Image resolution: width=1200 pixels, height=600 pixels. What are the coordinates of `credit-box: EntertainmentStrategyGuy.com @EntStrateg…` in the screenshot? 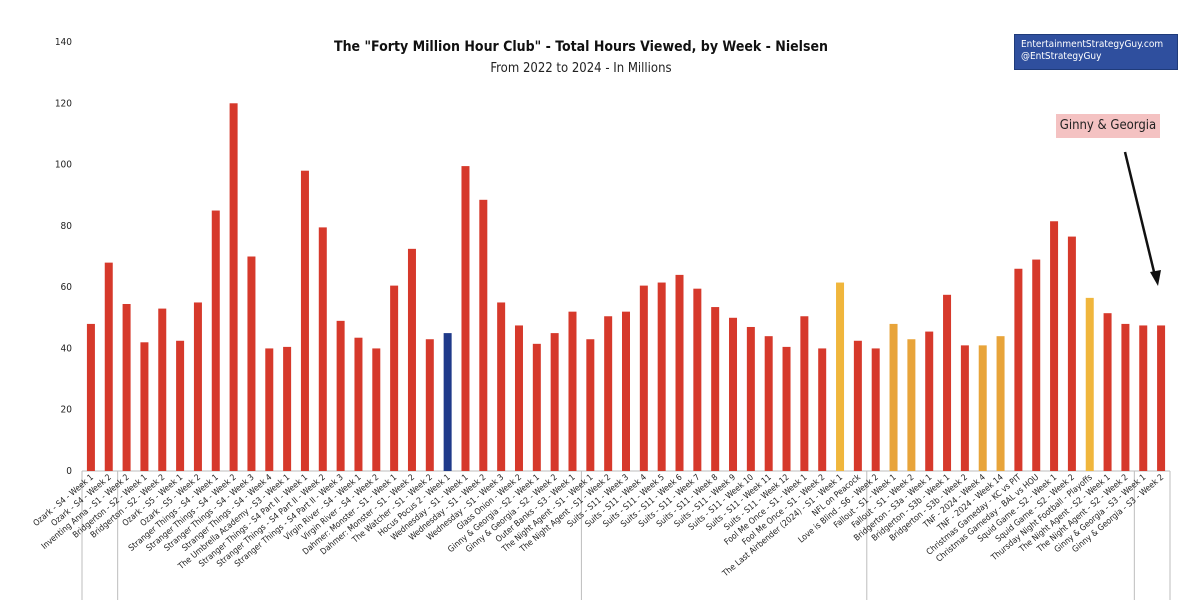 It's located at (1096, 52).